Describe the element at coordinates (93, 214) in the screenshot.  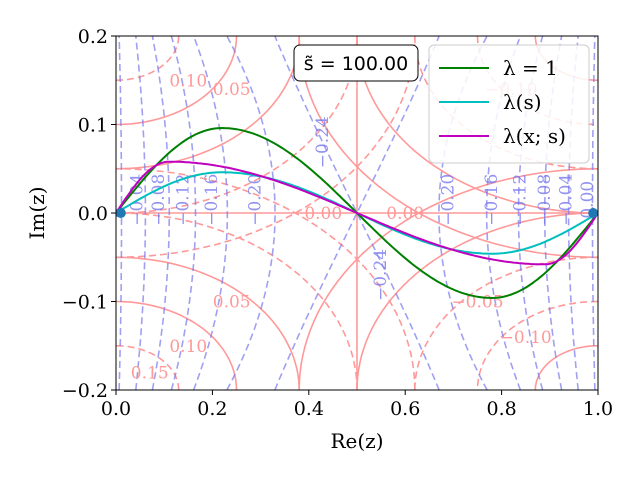
I see `y-tick-label: 0.0` at that location.